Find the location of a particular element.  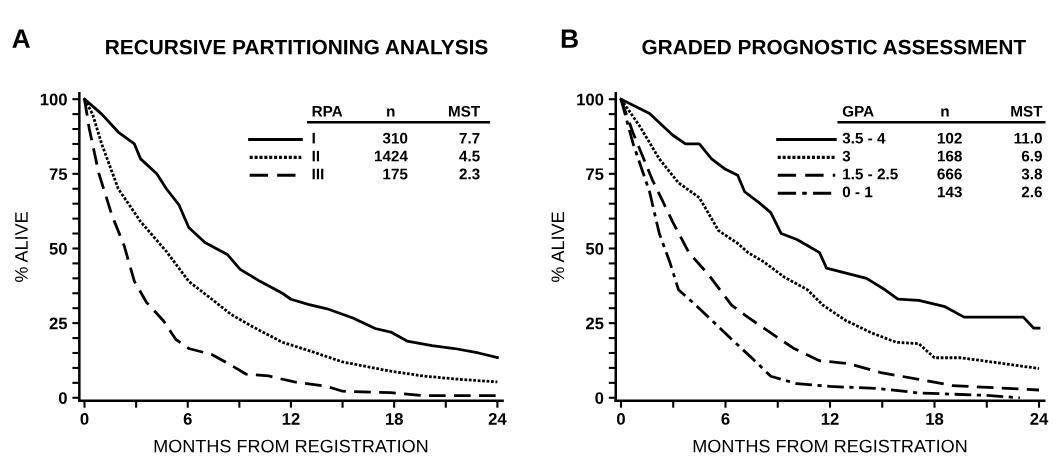

text: B is located at coordinates (569, 38).